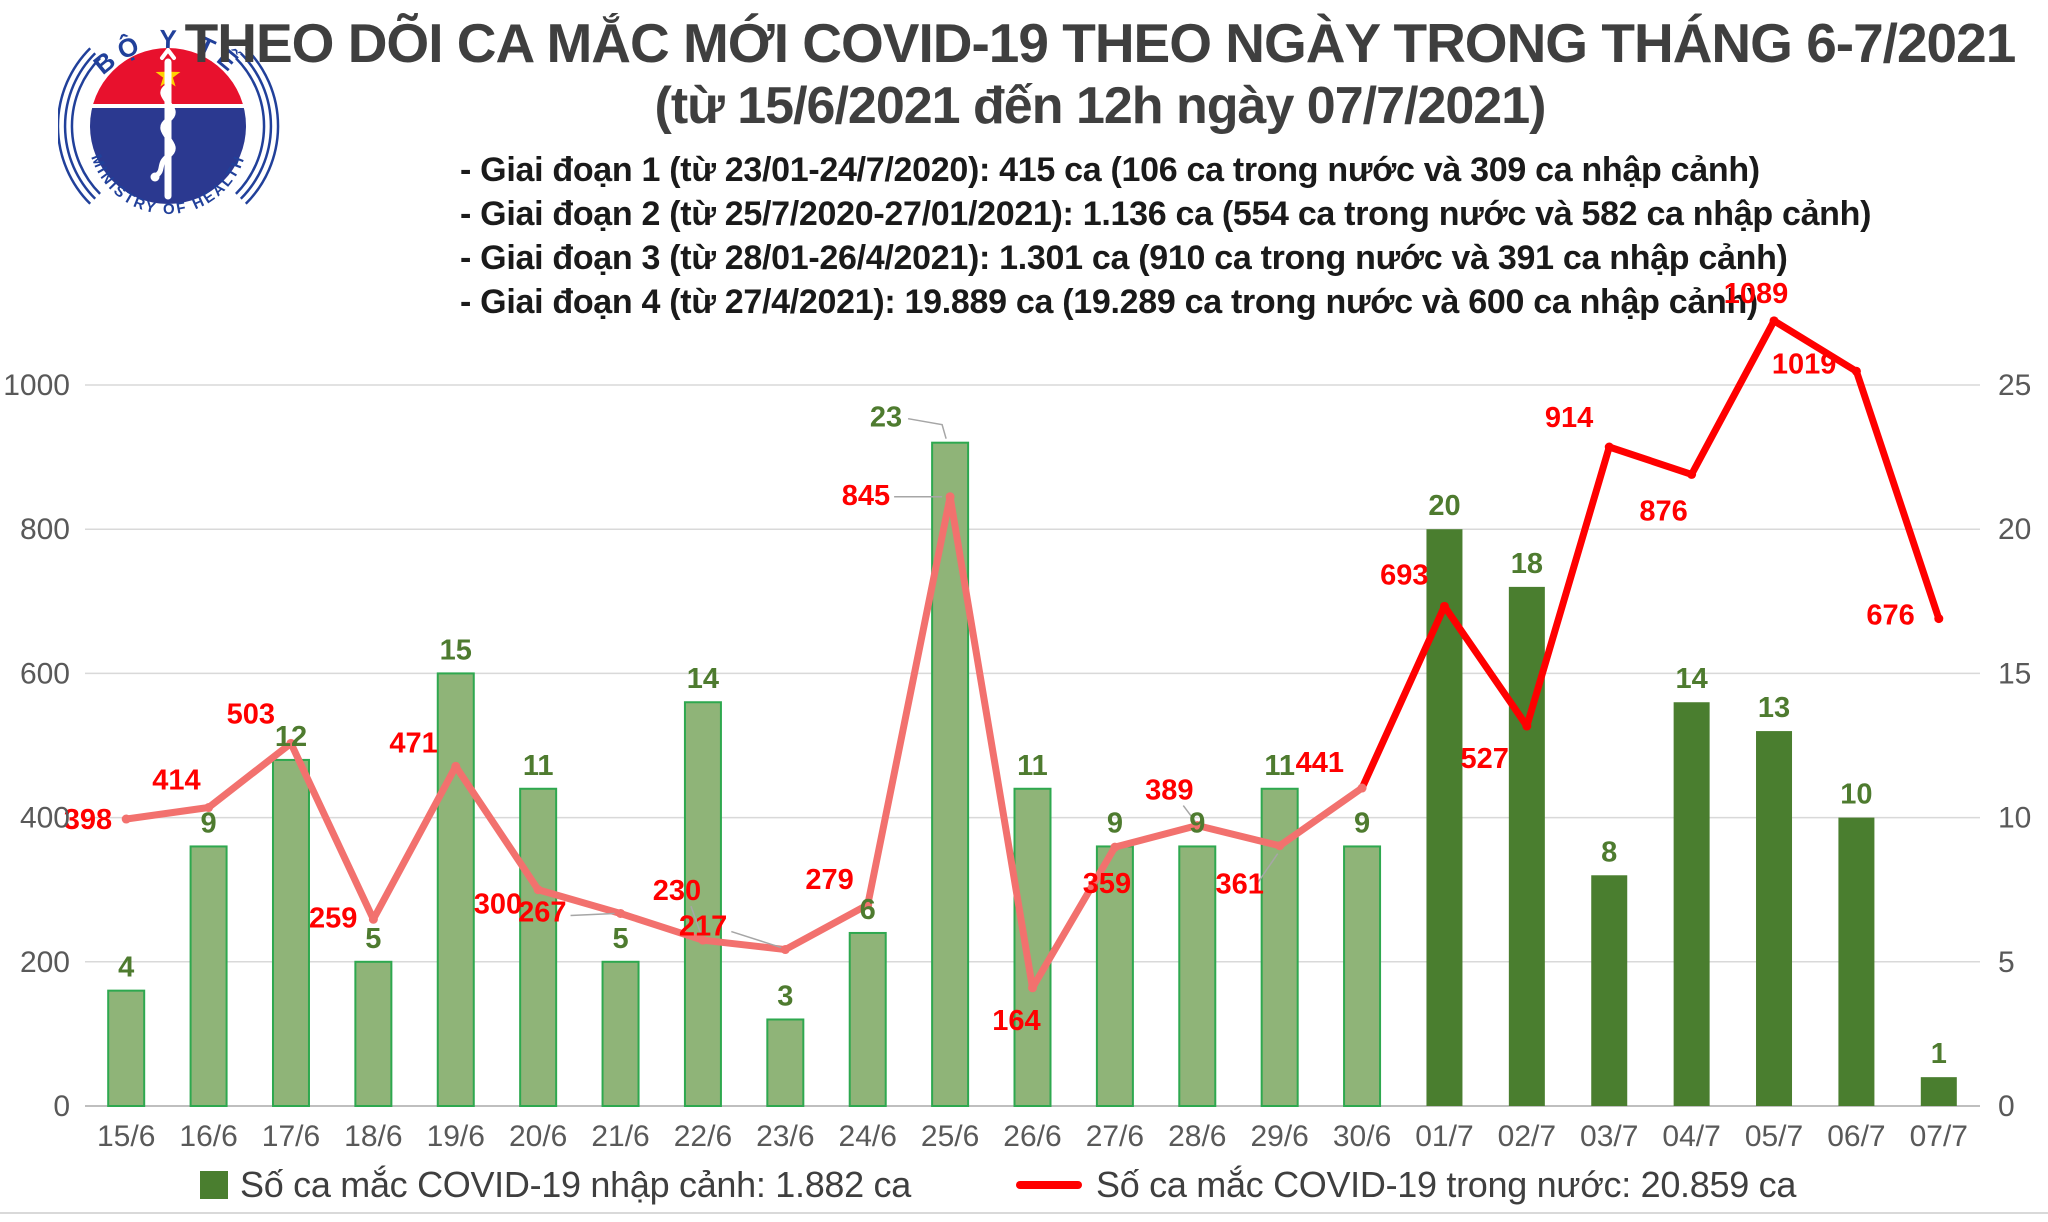 This screenshot has height=1222, width=2048. Describe the element at coordinates (703, 1136) in the screenshot. I see `x-axis-label: 22/6` at that location.